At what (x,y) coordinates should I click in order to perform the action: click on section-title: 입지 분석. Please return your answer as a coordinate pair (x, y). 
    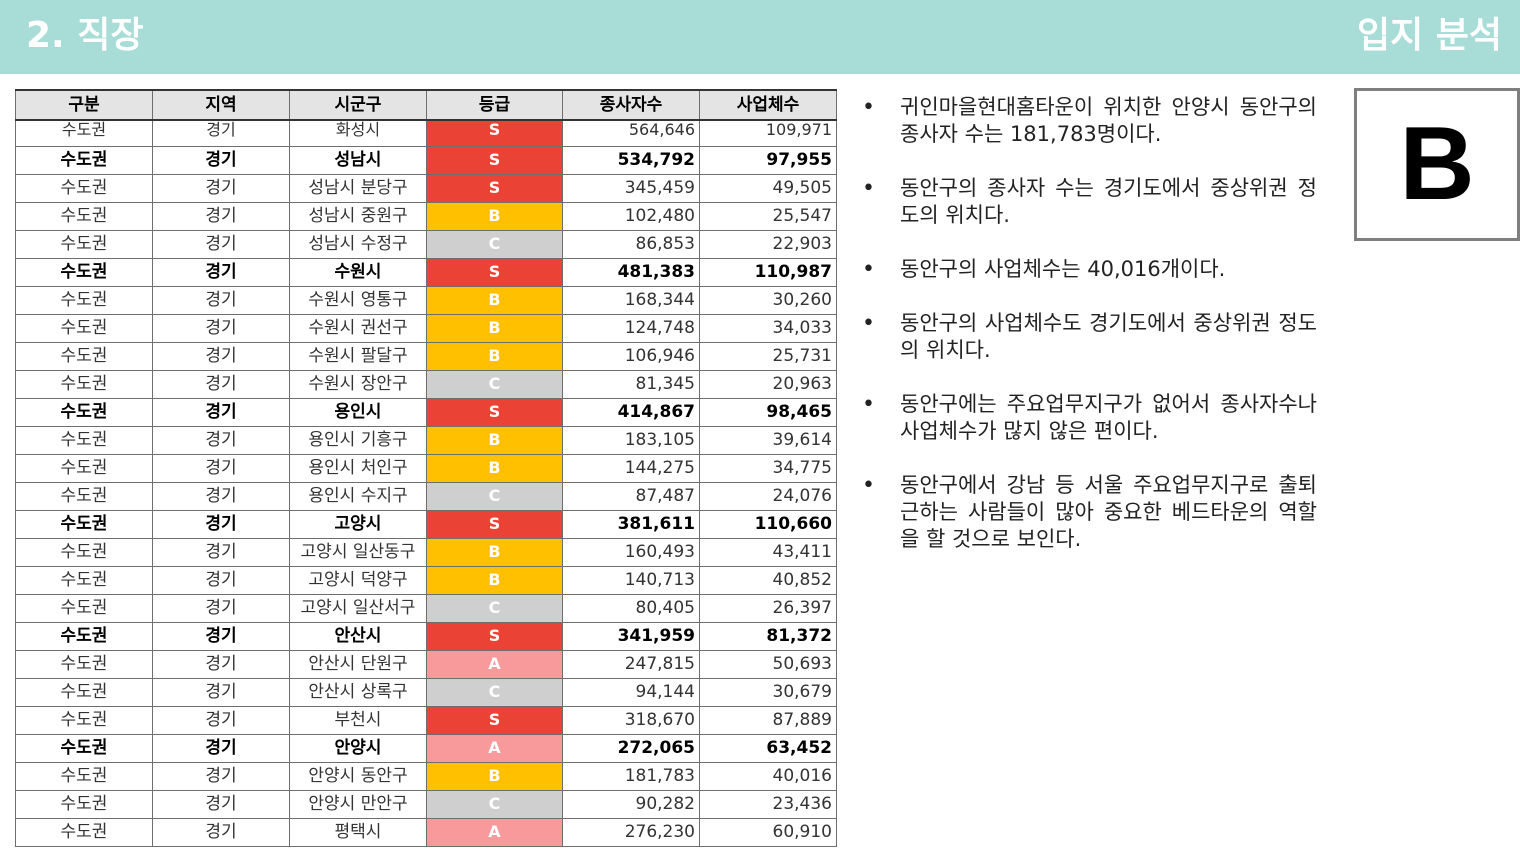
    Looking at the image, I should click on (1429, 35).